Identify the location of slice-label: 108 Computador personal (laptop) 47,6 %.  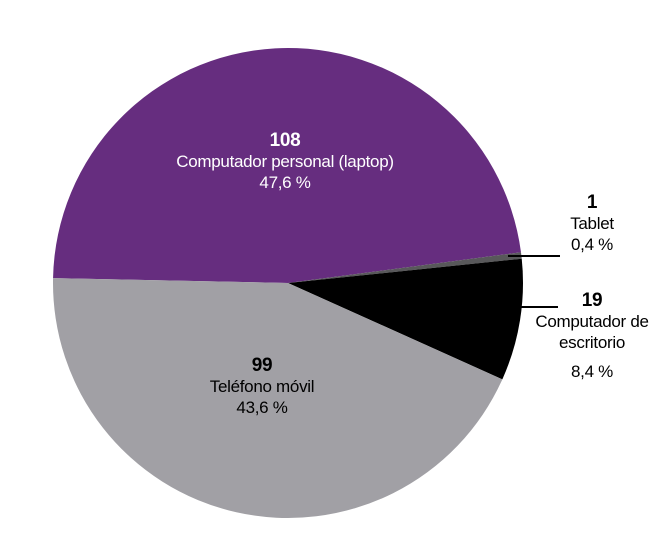
(285, 161).